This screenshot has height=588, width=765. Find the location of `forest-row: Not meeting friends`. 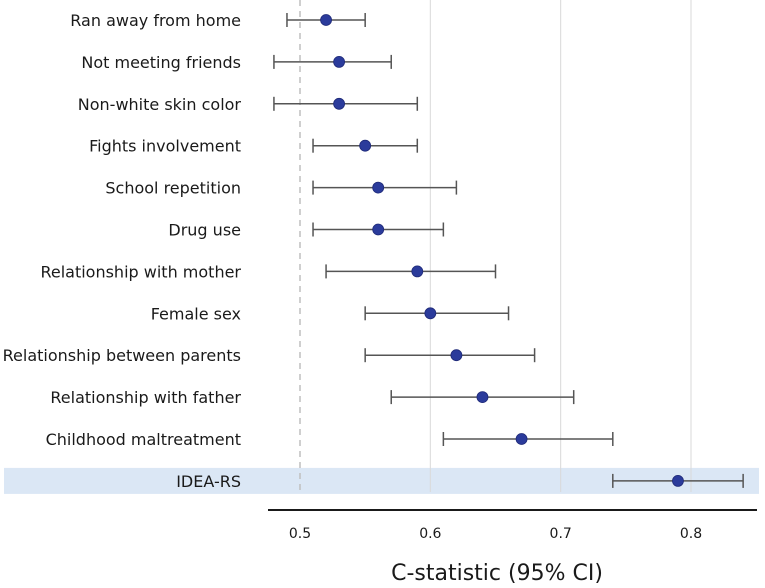

forest-row: Not meeting friends is located at coordinates (236, 62).